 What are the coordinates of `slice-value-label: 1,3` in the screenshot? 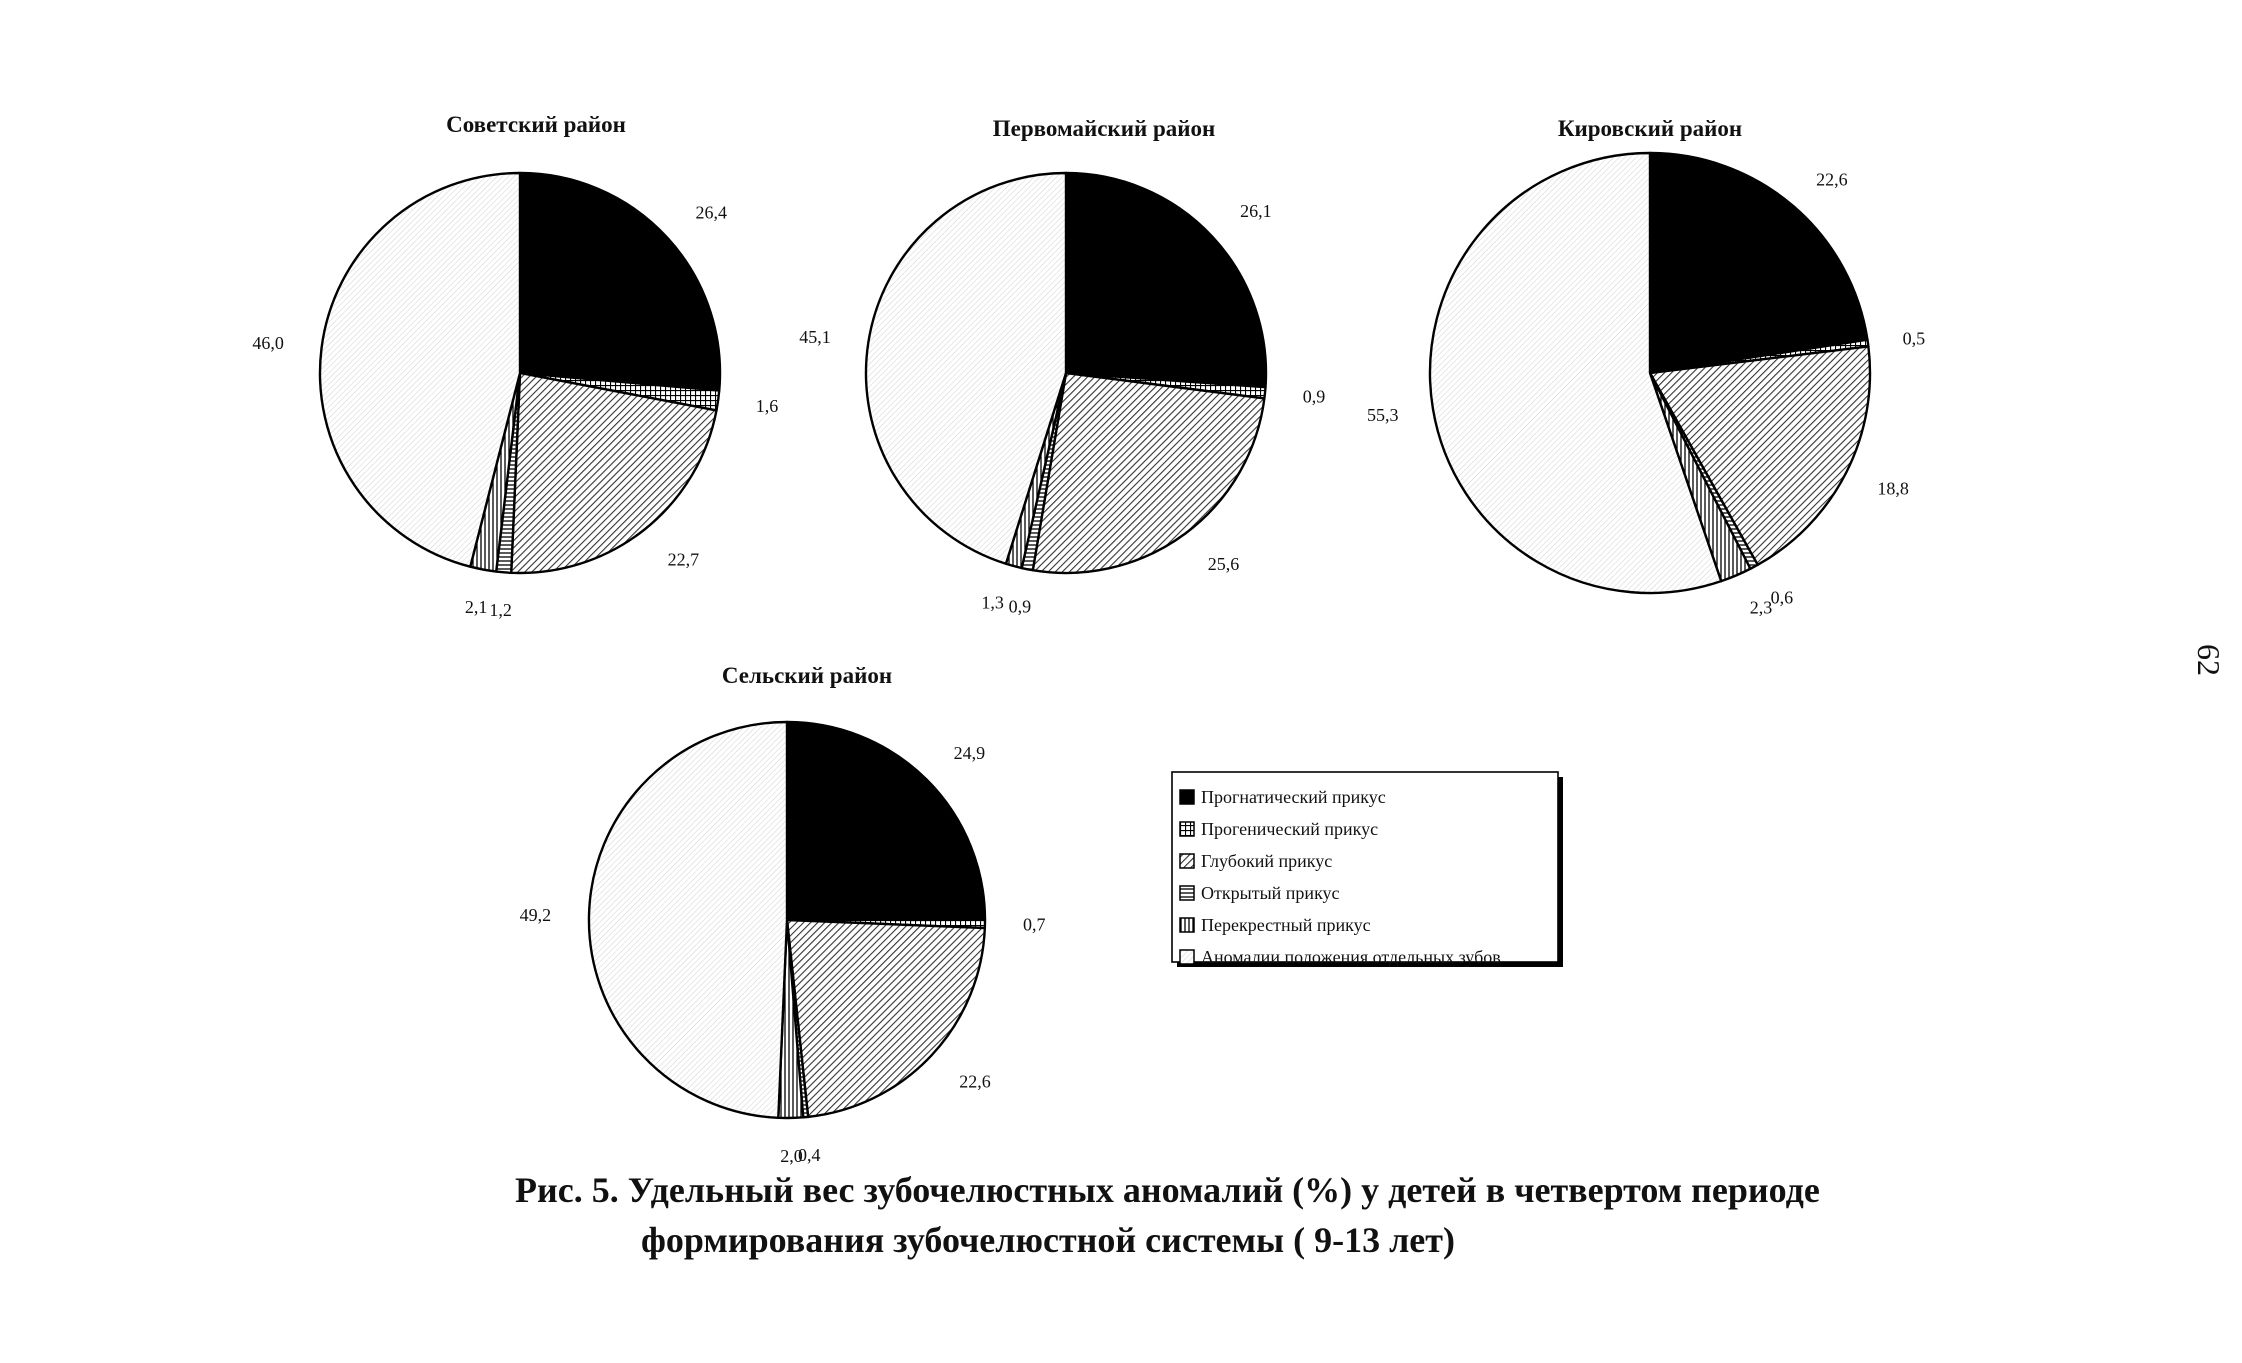 It's located at (992, 603).